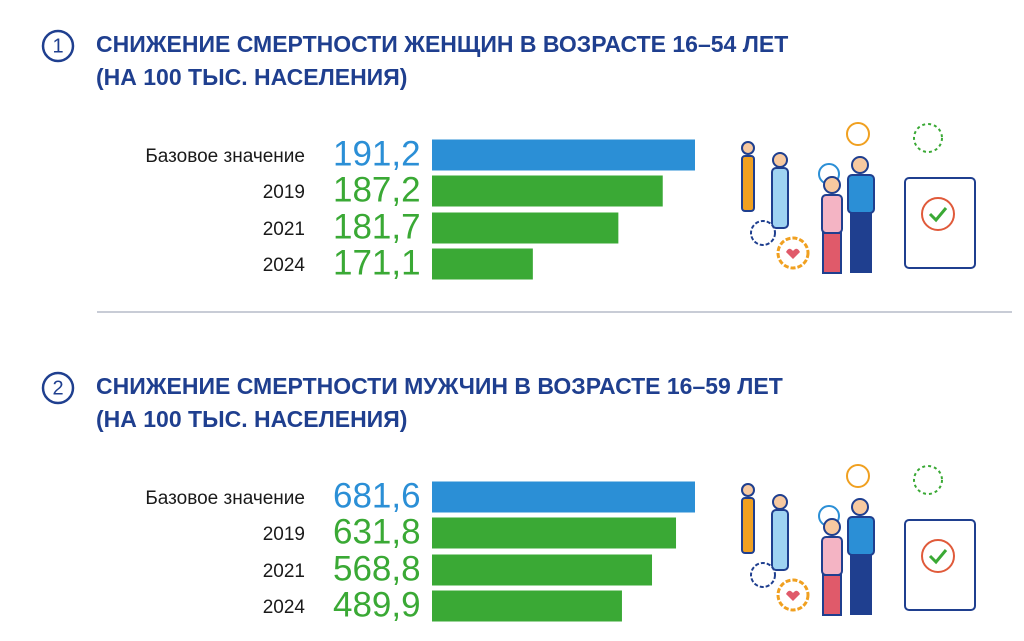 Image resolution: width=1024 pixels, height=641 pixels. What do you see at coordinates (377, 568) in the screenshot?
I see `value-label: 568,8` at bounding box center [377, 568].